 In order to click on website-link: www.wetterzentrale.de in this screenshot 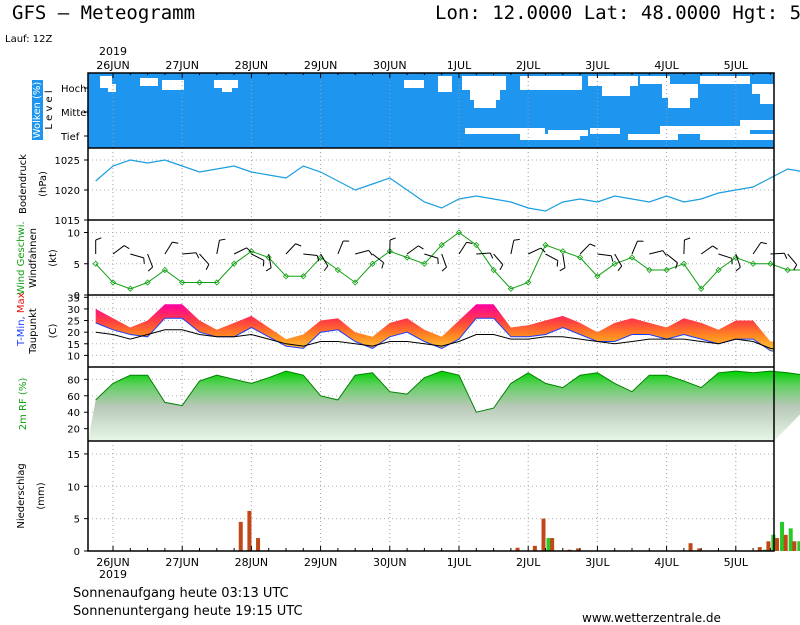, I will do `click(651, 618)`.